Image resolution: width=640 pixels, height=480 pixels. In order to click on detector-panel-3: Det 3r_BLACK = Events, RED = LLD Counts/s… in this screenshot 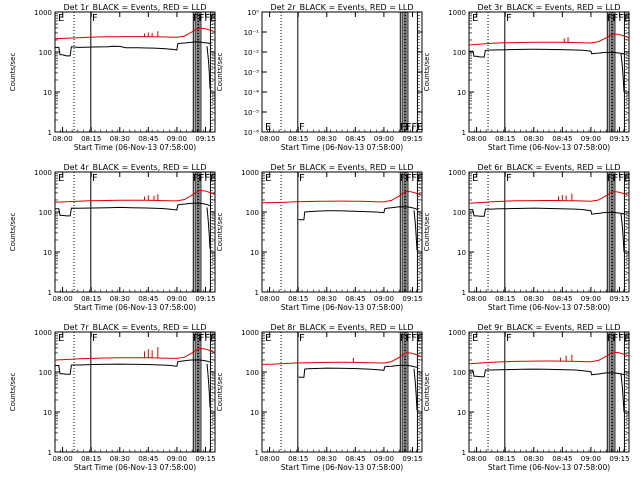, I will do `click(526, 77)`.